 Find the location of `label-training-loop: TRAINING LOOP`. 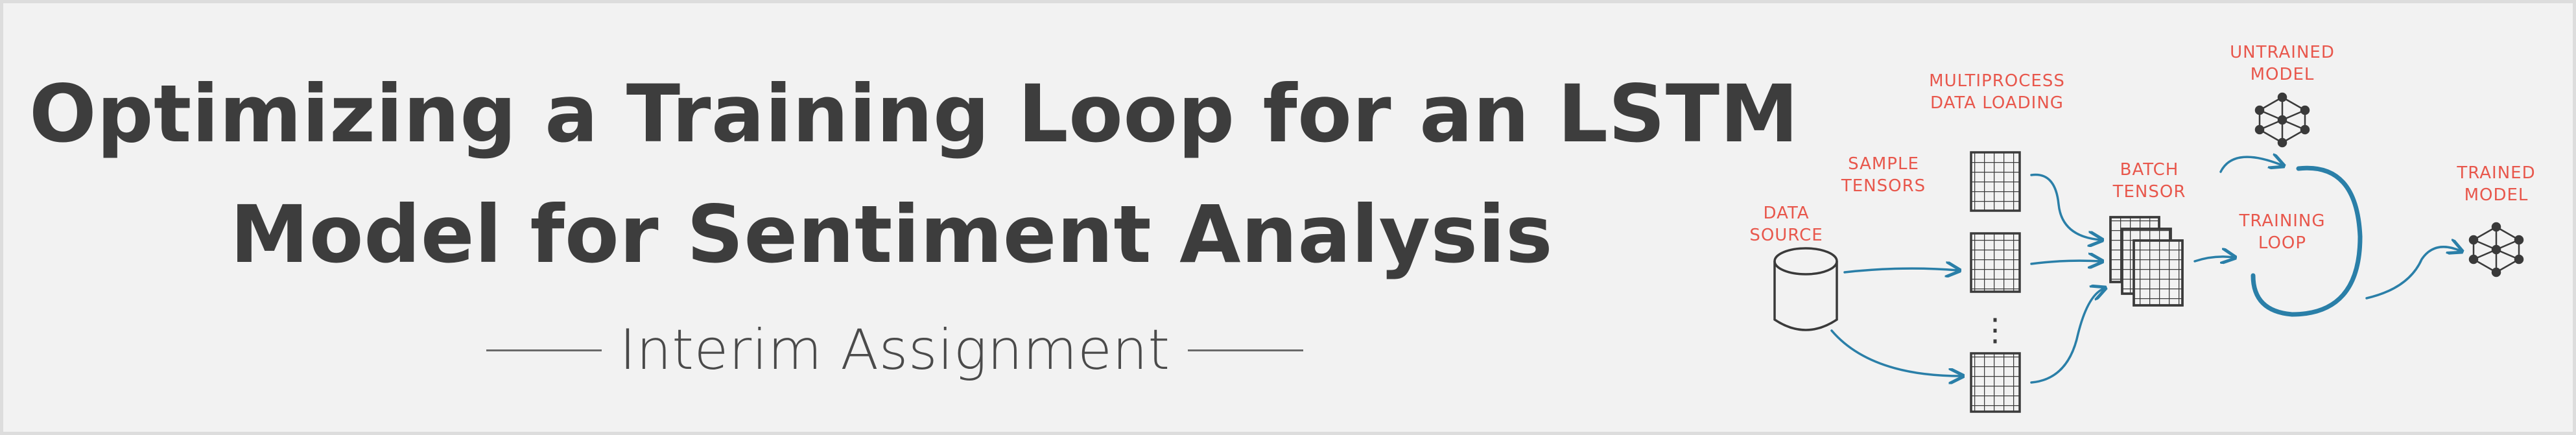

label-training-loop: TRAINING LOOP is located at coordinates (2281, 232).